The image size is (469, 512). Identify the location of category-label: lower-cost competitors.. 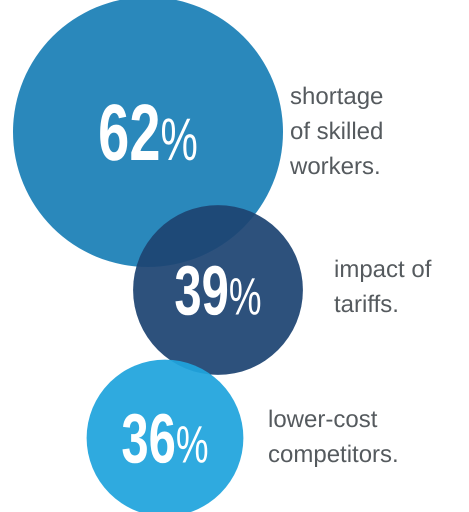
(333, 437).